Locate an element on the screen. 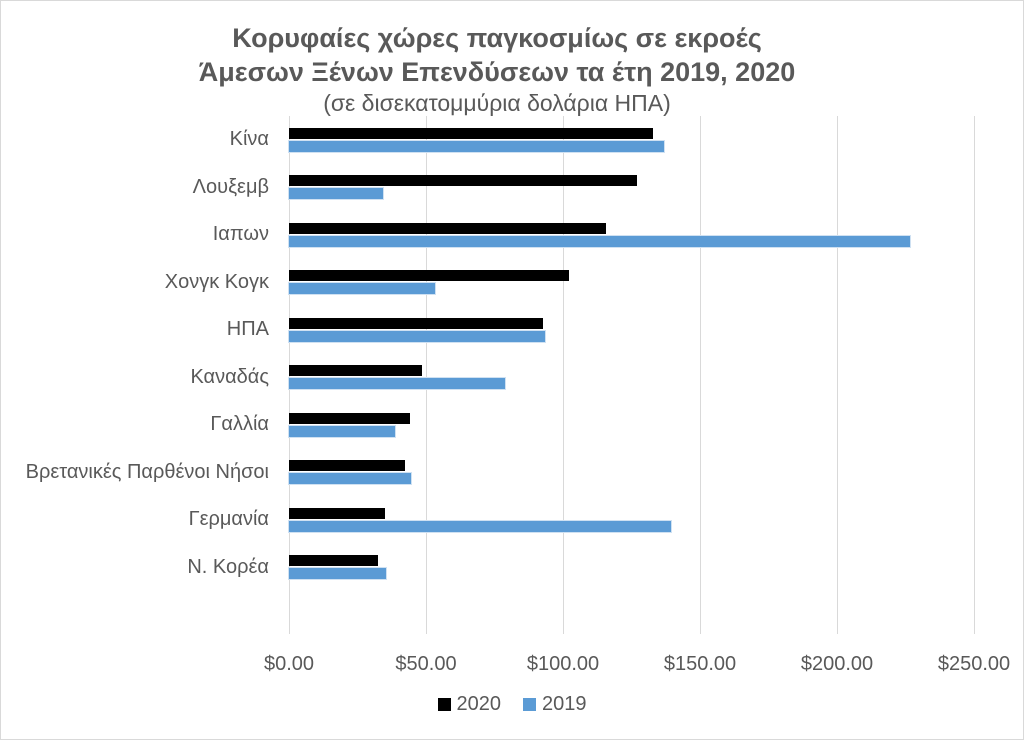  legend-item-2020: 2020 is located at coordinates (469, 704).